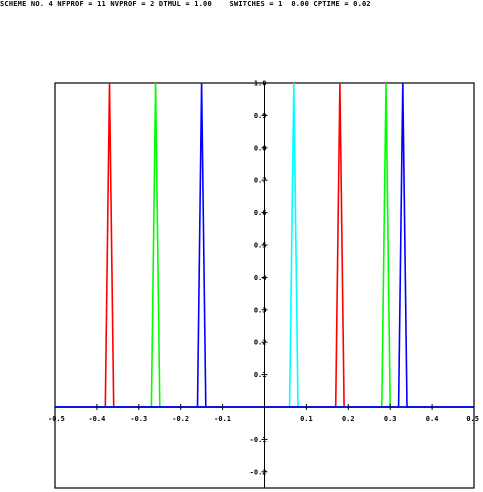  I want to click on x-tick-label: -0.3, so click(138, 419).